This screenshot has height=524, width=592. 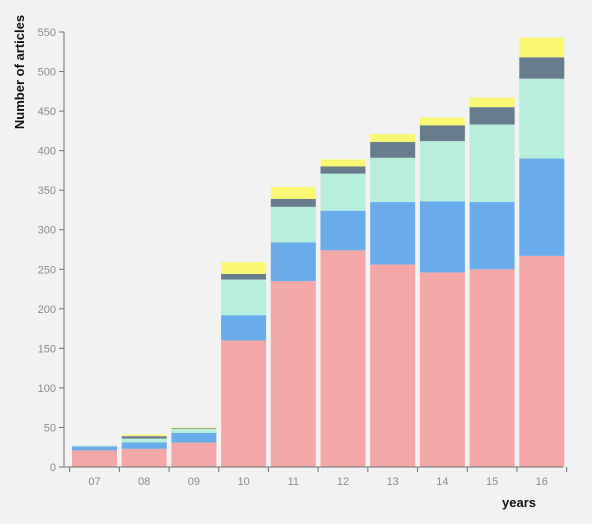 I want to click on bar-segment-16-s3, so click(x=542, y=118).